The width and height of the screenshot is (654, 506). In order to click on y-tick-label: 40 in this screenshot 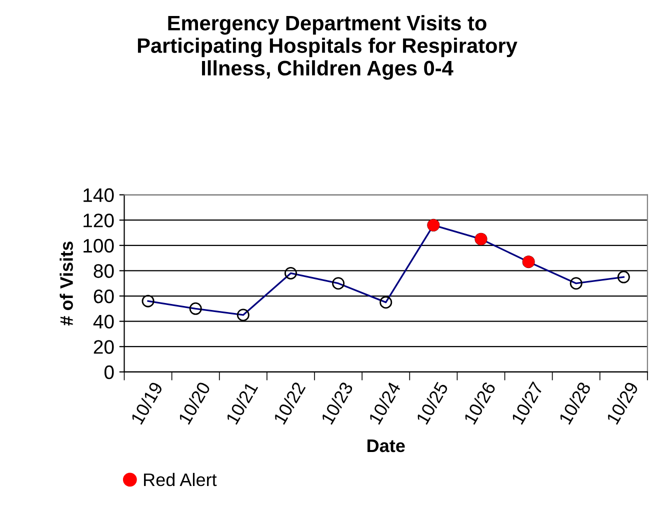, I will do `click(103, 321)`.